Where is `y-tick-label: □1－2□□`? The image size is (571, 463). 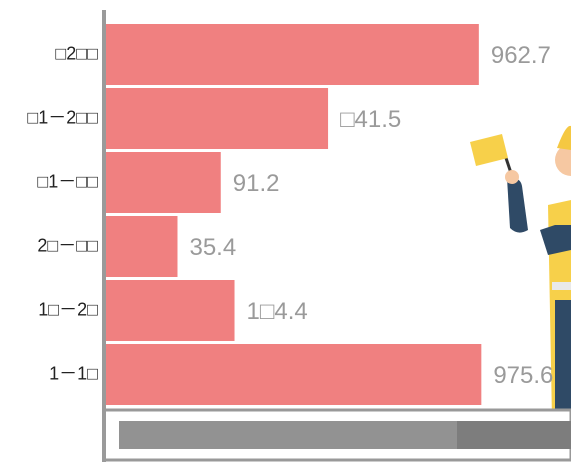
y-tick-label: □1－2□□ is located at coordinates (62, 117).